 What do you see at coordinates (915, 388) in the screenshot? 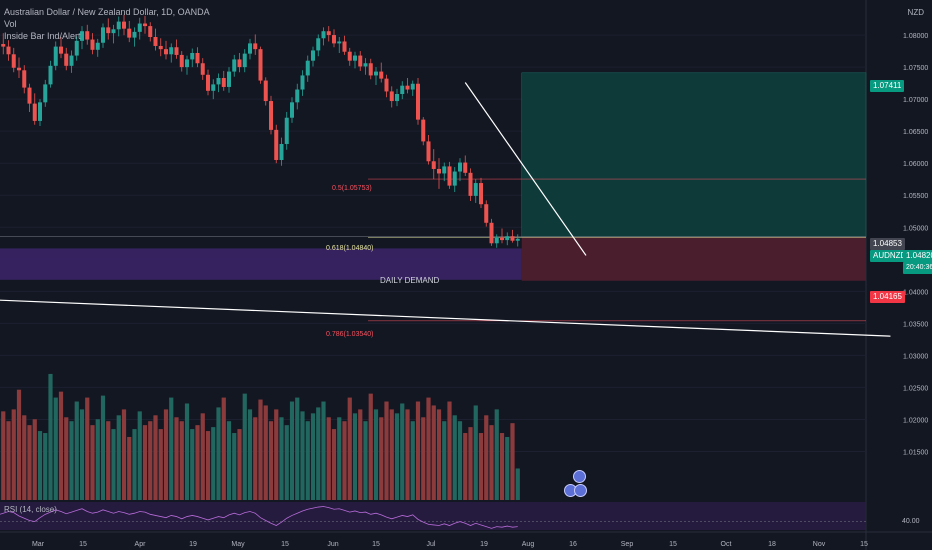
I see `y-tick-label: 1.02500` at bounding box center [915, 388].